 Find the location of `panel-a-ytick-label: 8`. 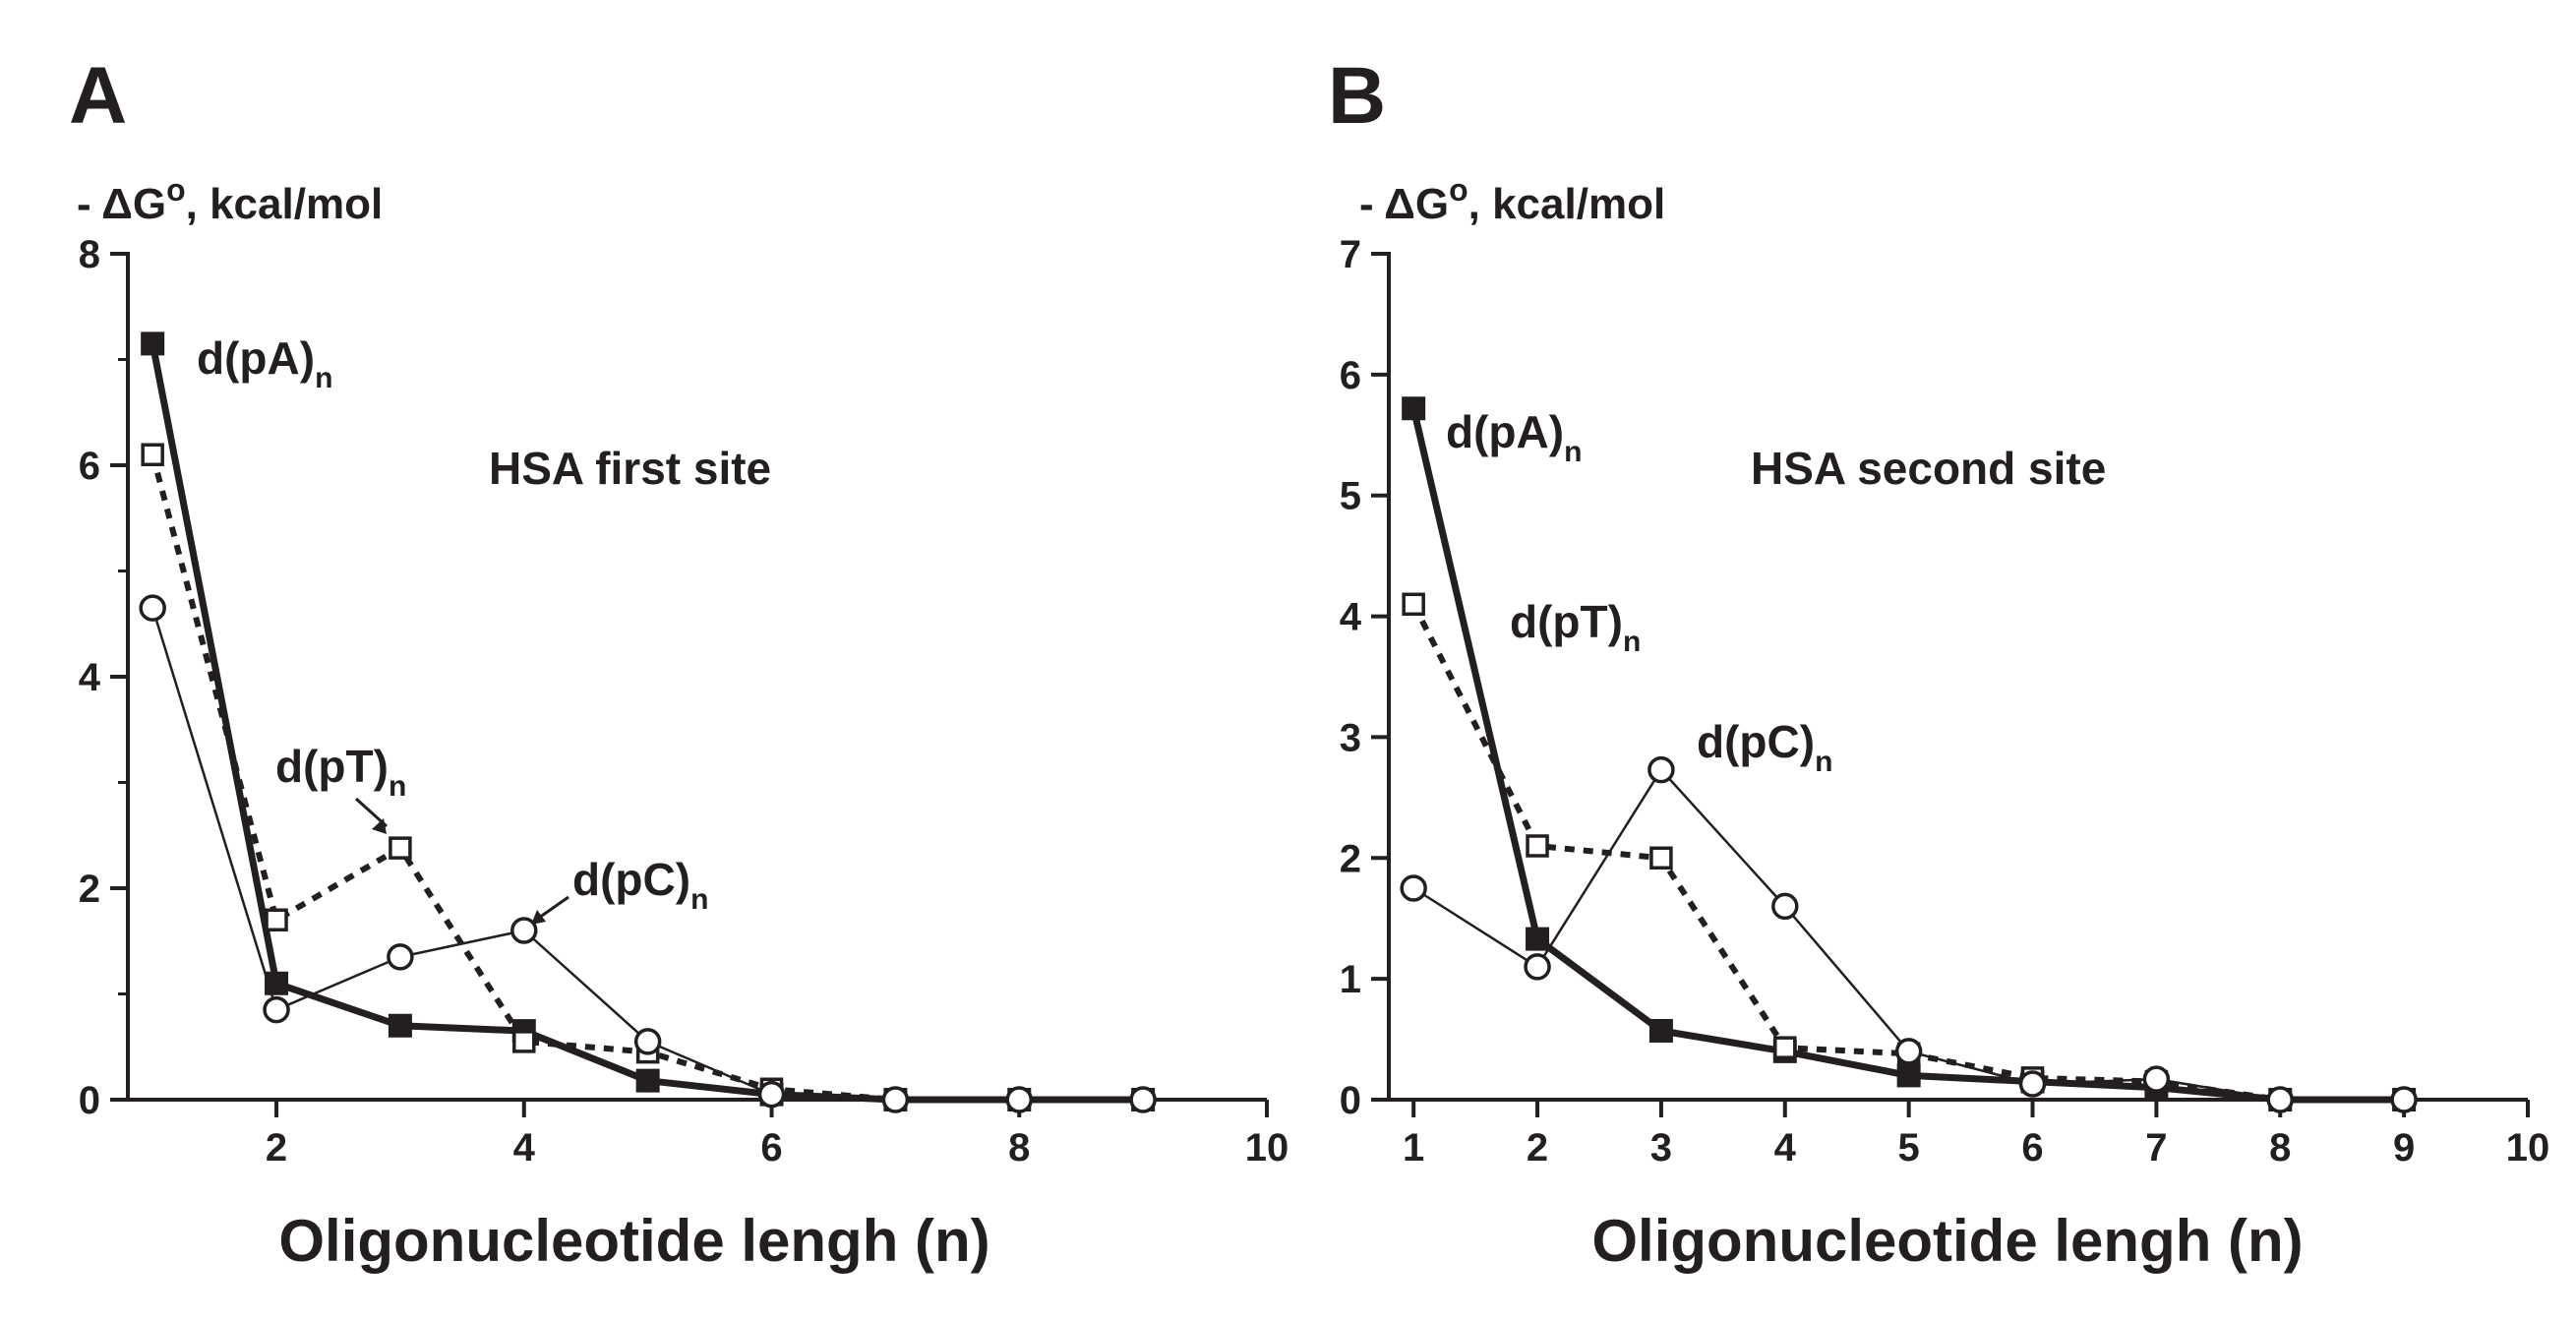

panel-a-ytick-label: 8 is located at coordinates (89, 254).